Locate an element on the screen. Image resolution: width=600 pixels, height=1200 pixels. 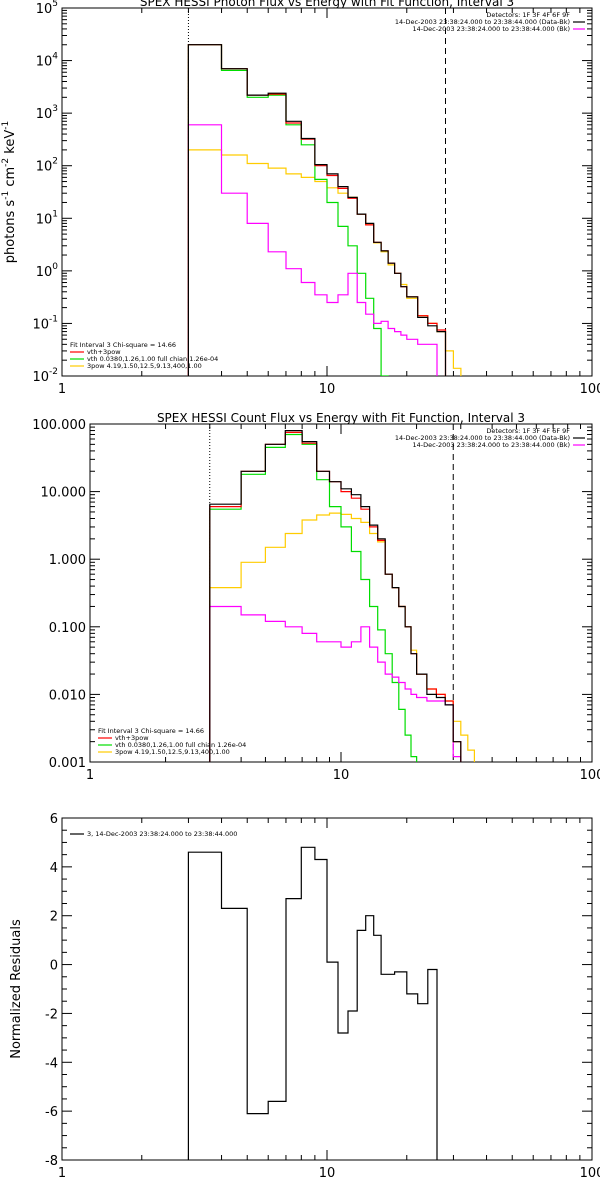
y-tick-label: 10⁻² is located at coordinates (45, 376).